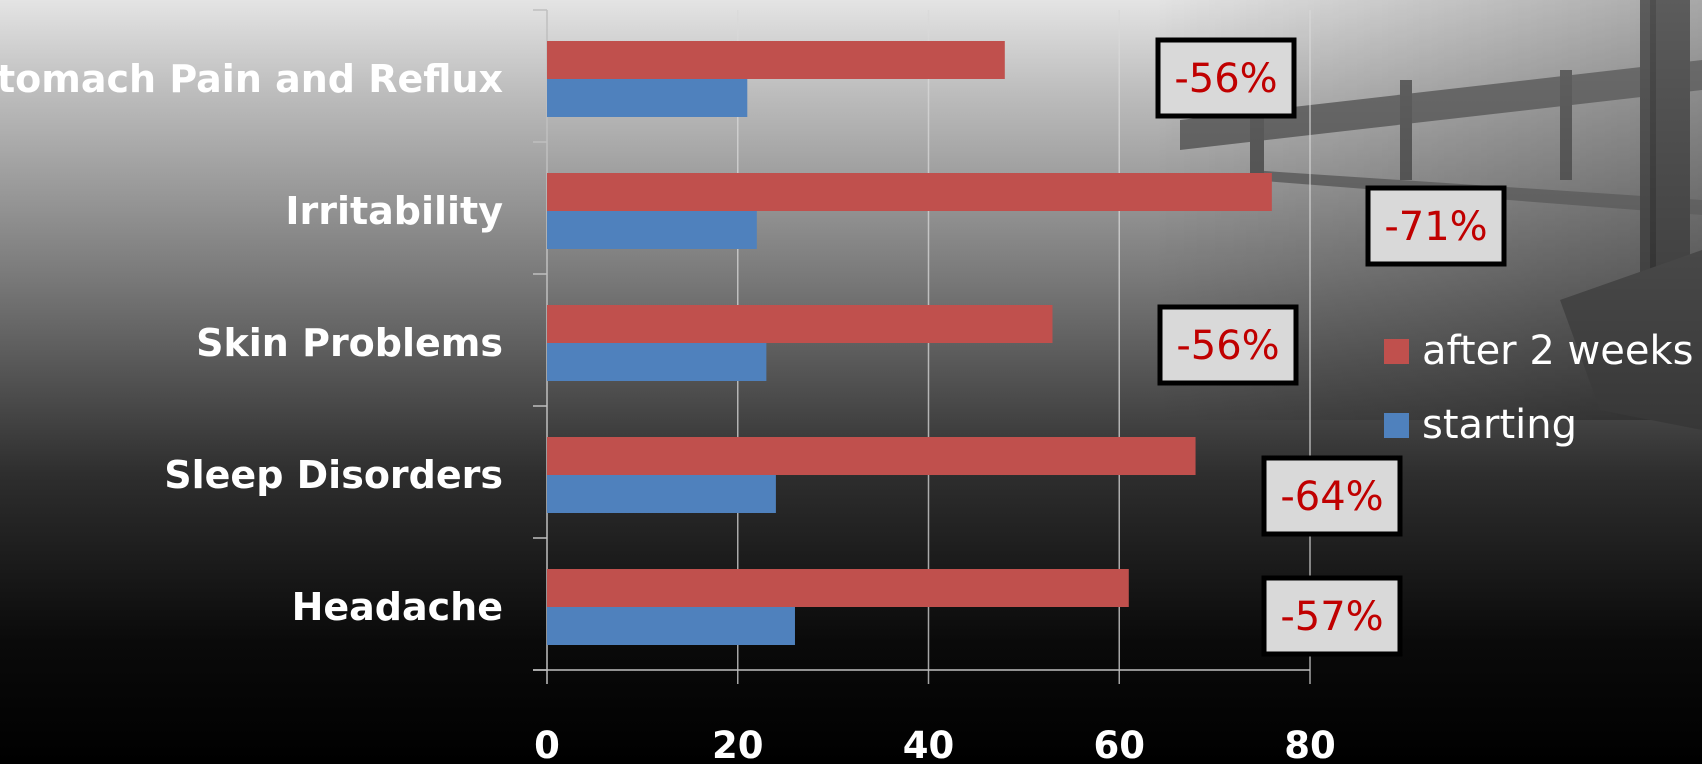 Image resolution: width=1702 pixels, height=764 pixels. Describe the element at coordinates (1310, 744) in the screenshot. I see `x-tick-label: 80` at that location.